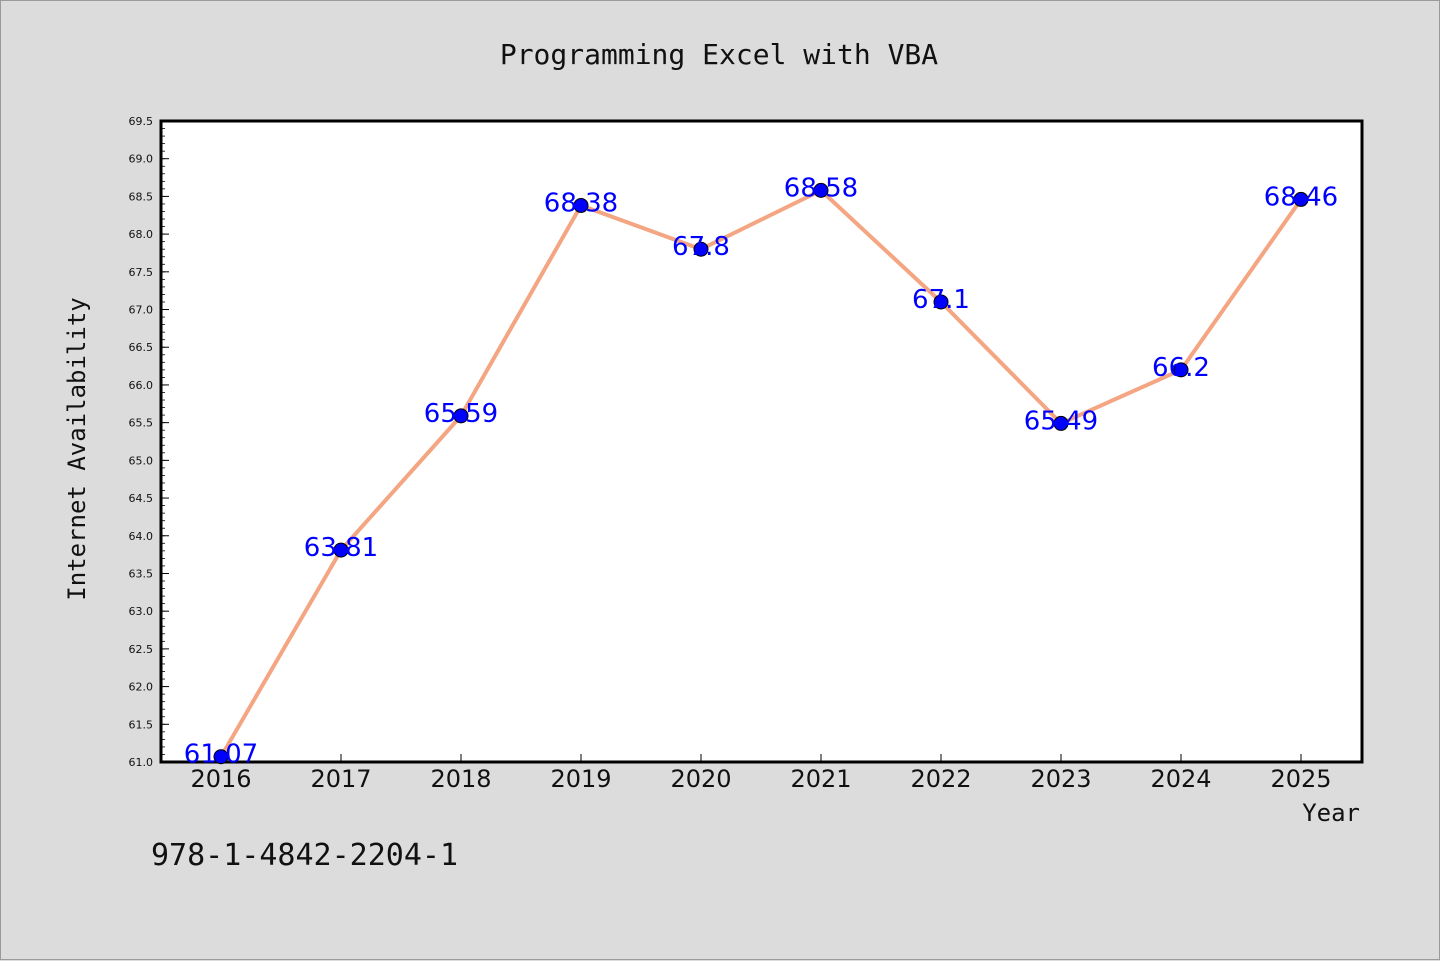  What do you see at coordinates (141, 724) in the screenshot?
I see `y-tick-label: 61.5` at bounding box center [141, 724].